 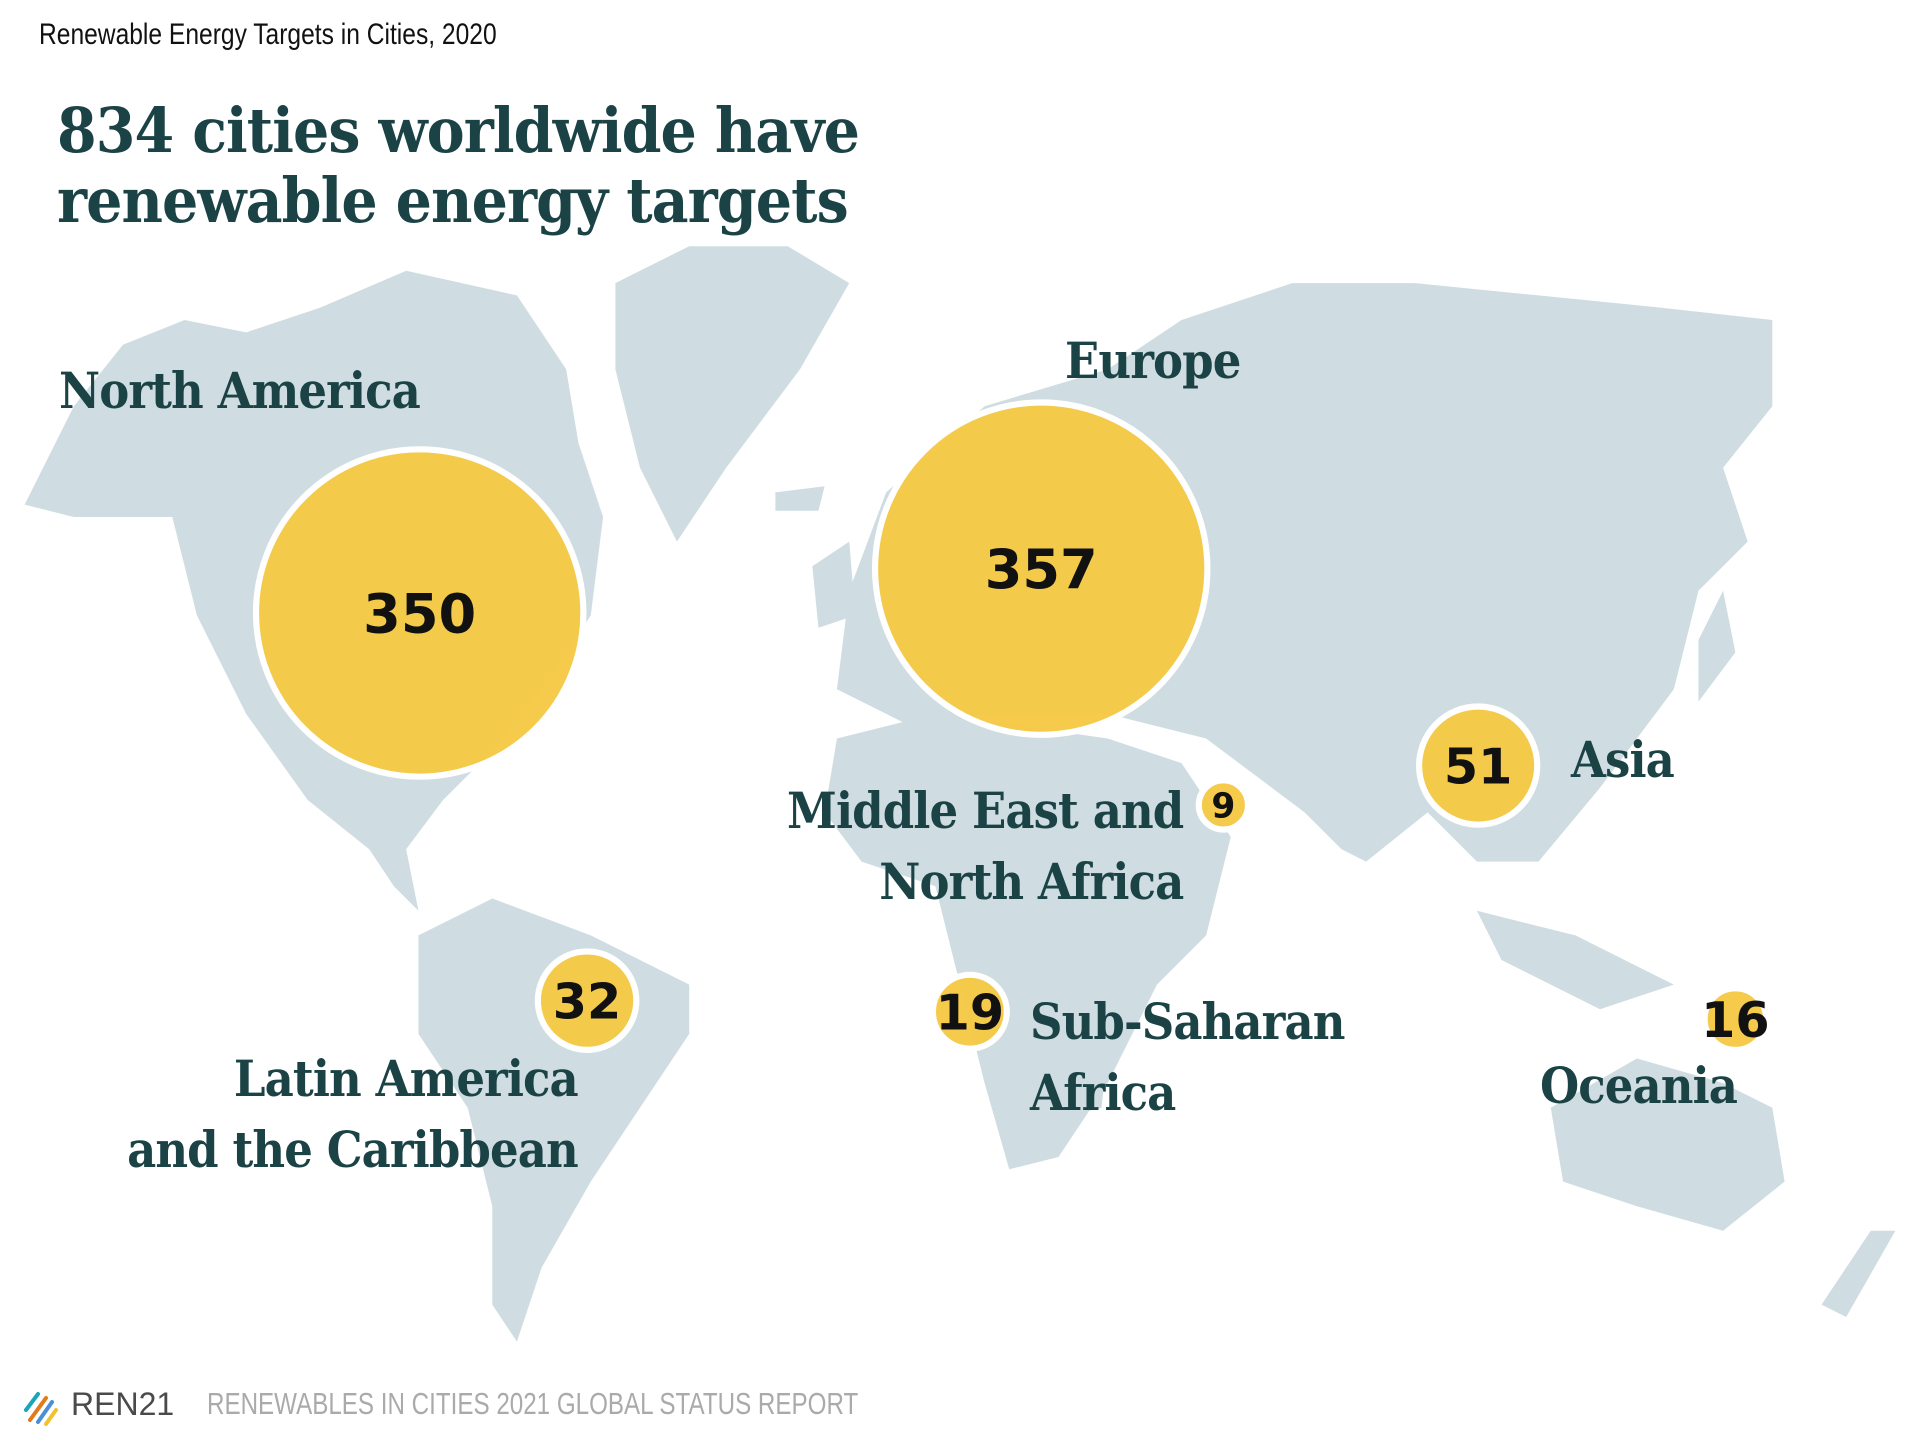 What do you see at coordinates (732, 394) in the screenshot?
I see `land-greenland` at bounding box center [732, 394].